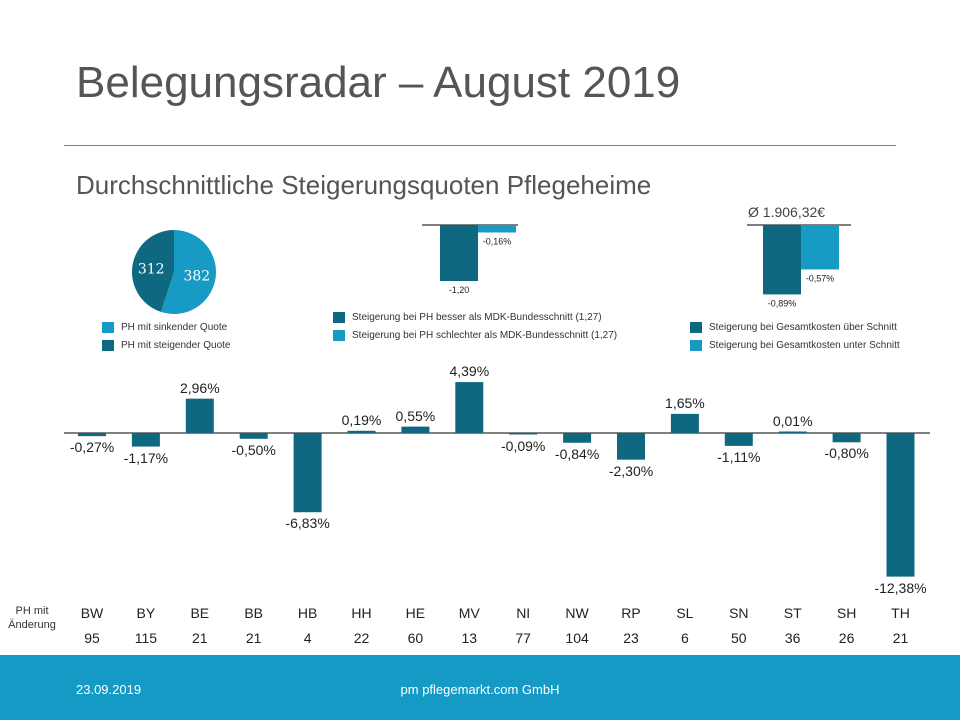 The width and height of the screenshot is (960, 720). Describe the element at coordinates (739, 456) in the screenshot. I see `bar-value-label: -1,11%` at that location.